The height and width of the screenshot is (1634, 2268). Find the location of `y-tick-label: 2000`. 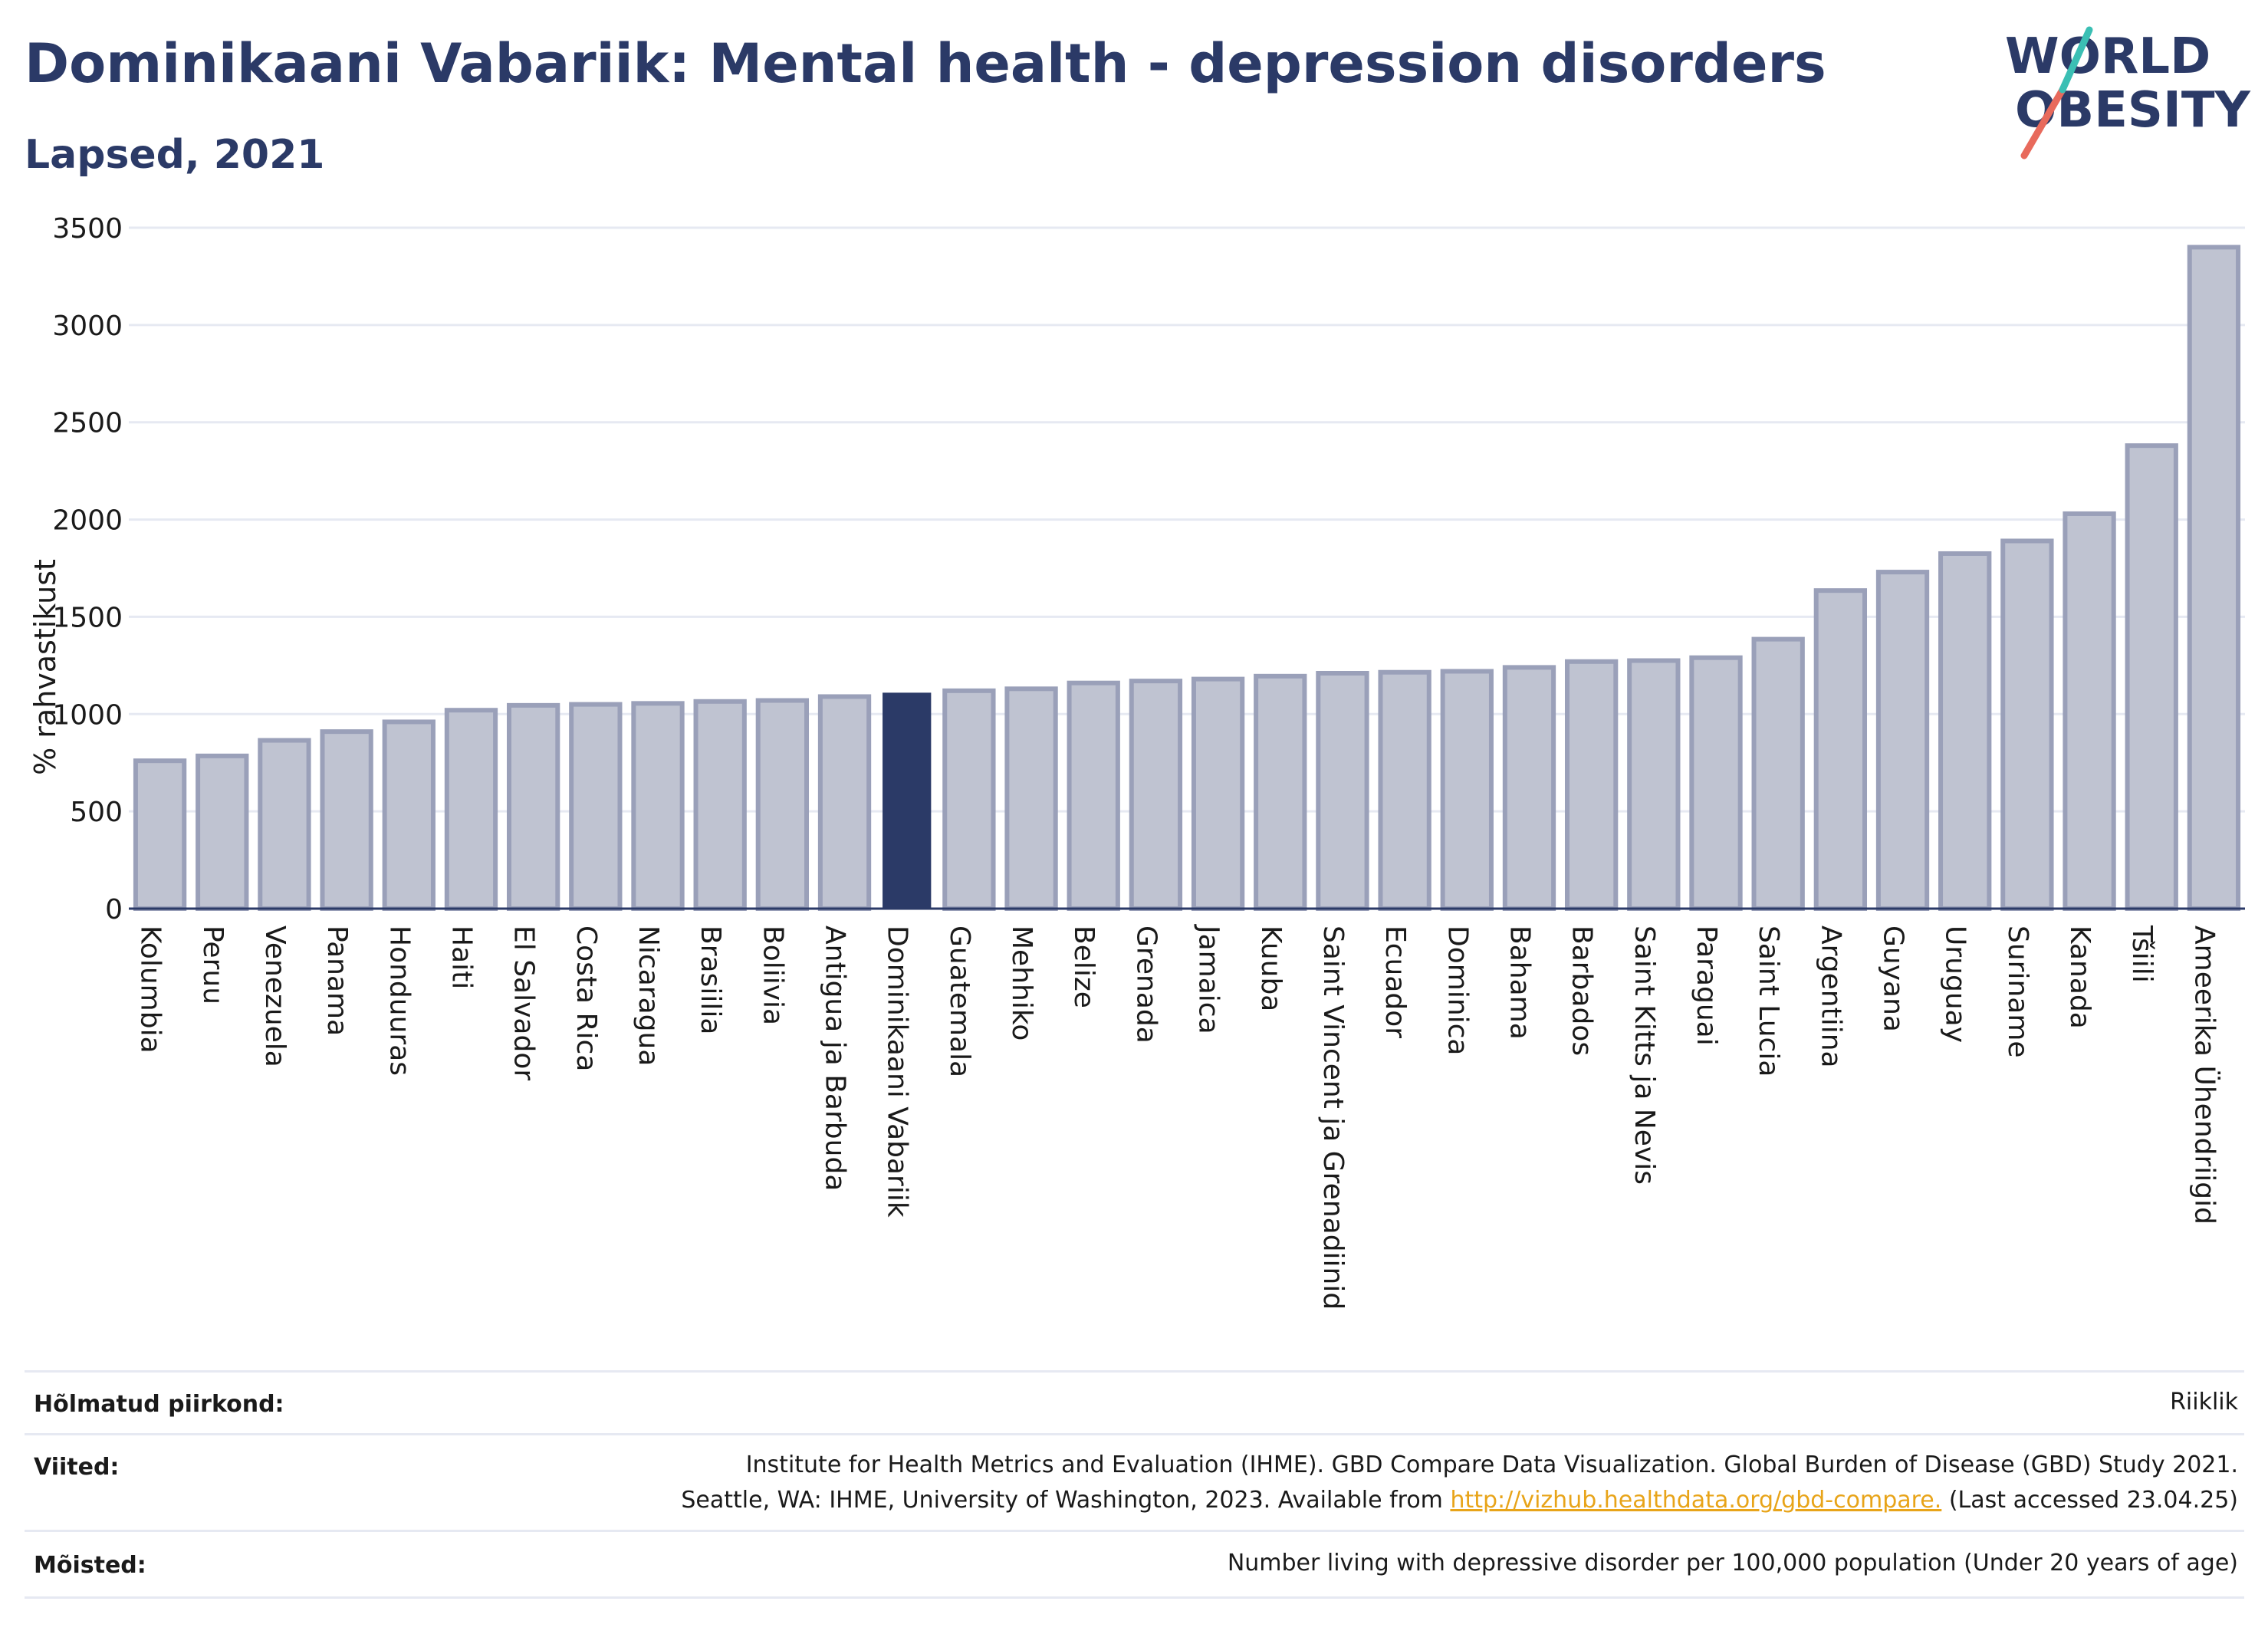

y-tick-label: 2000 is located at coordinates (87, 521).